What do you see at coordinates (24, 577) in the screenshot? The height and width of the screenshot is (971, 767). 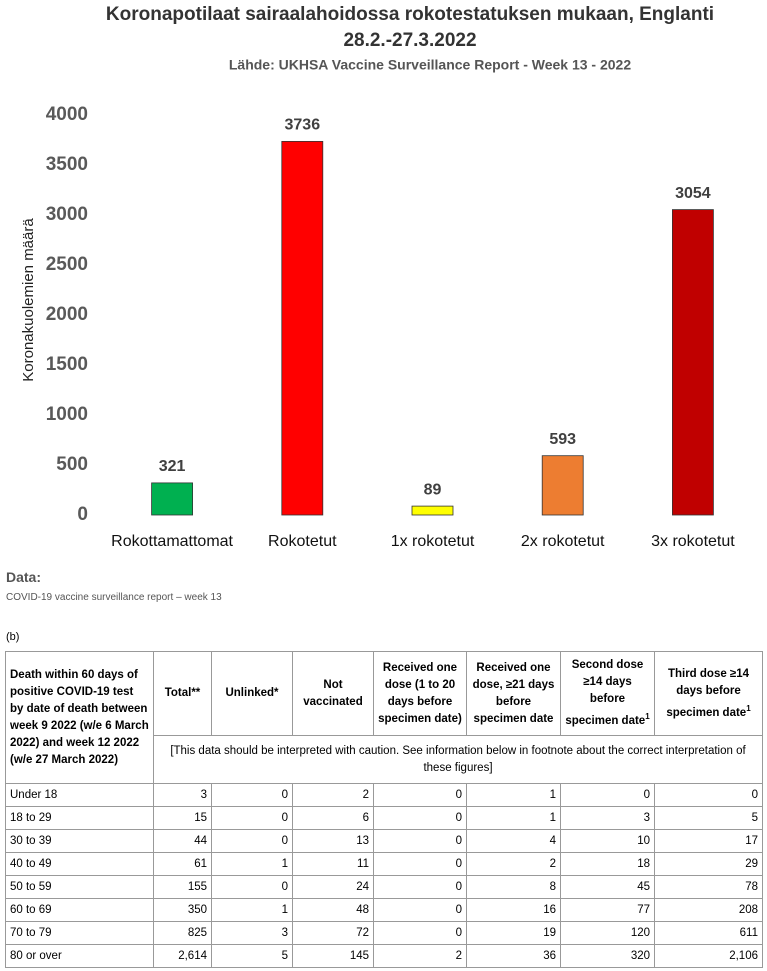 I see `data-heading: Data:` at bounding box center [24, 577].